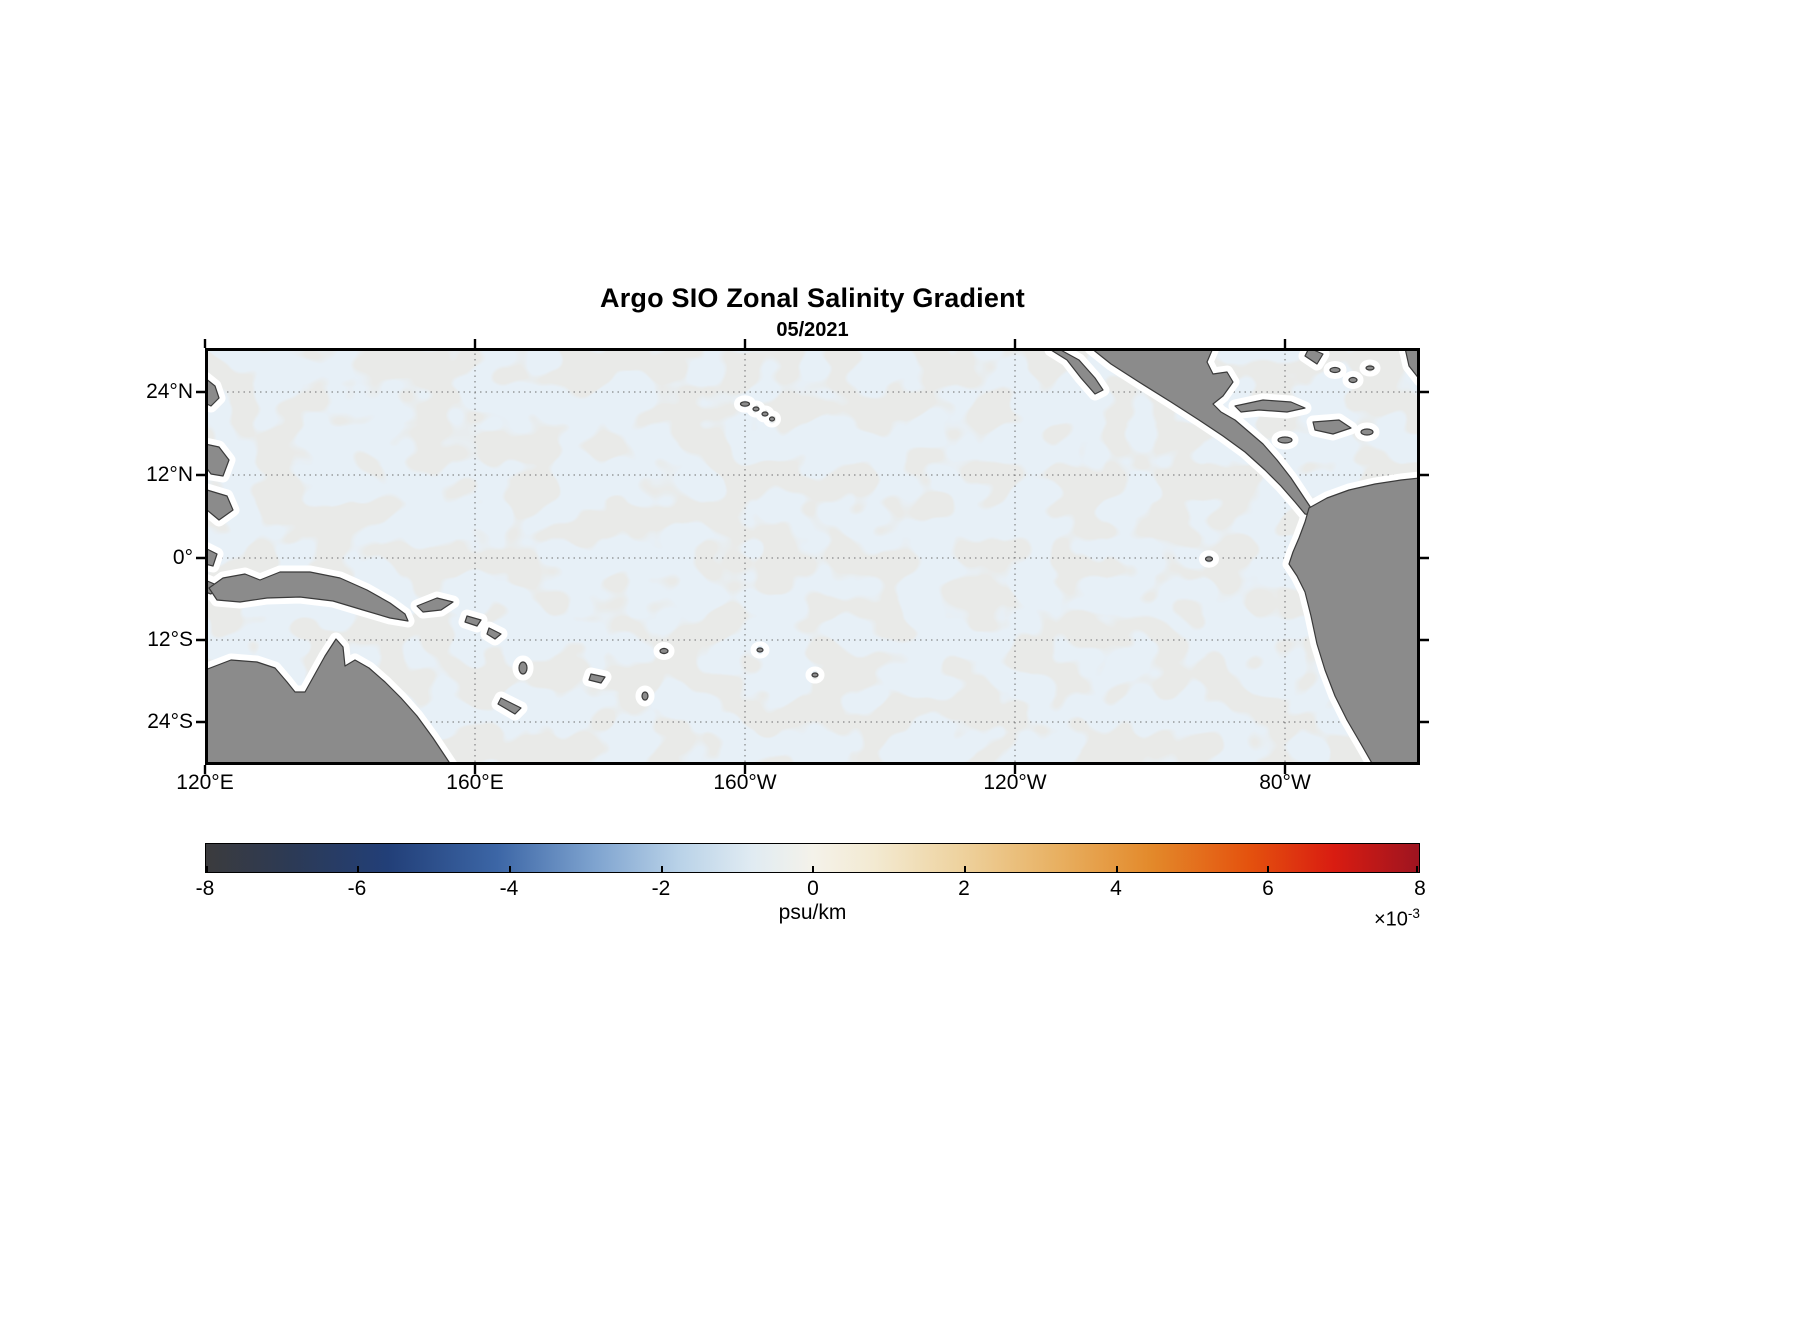 Image resolution: width=1808 pixels, height=1333 pixels. I want to click on colorbar, so click(812, 858).